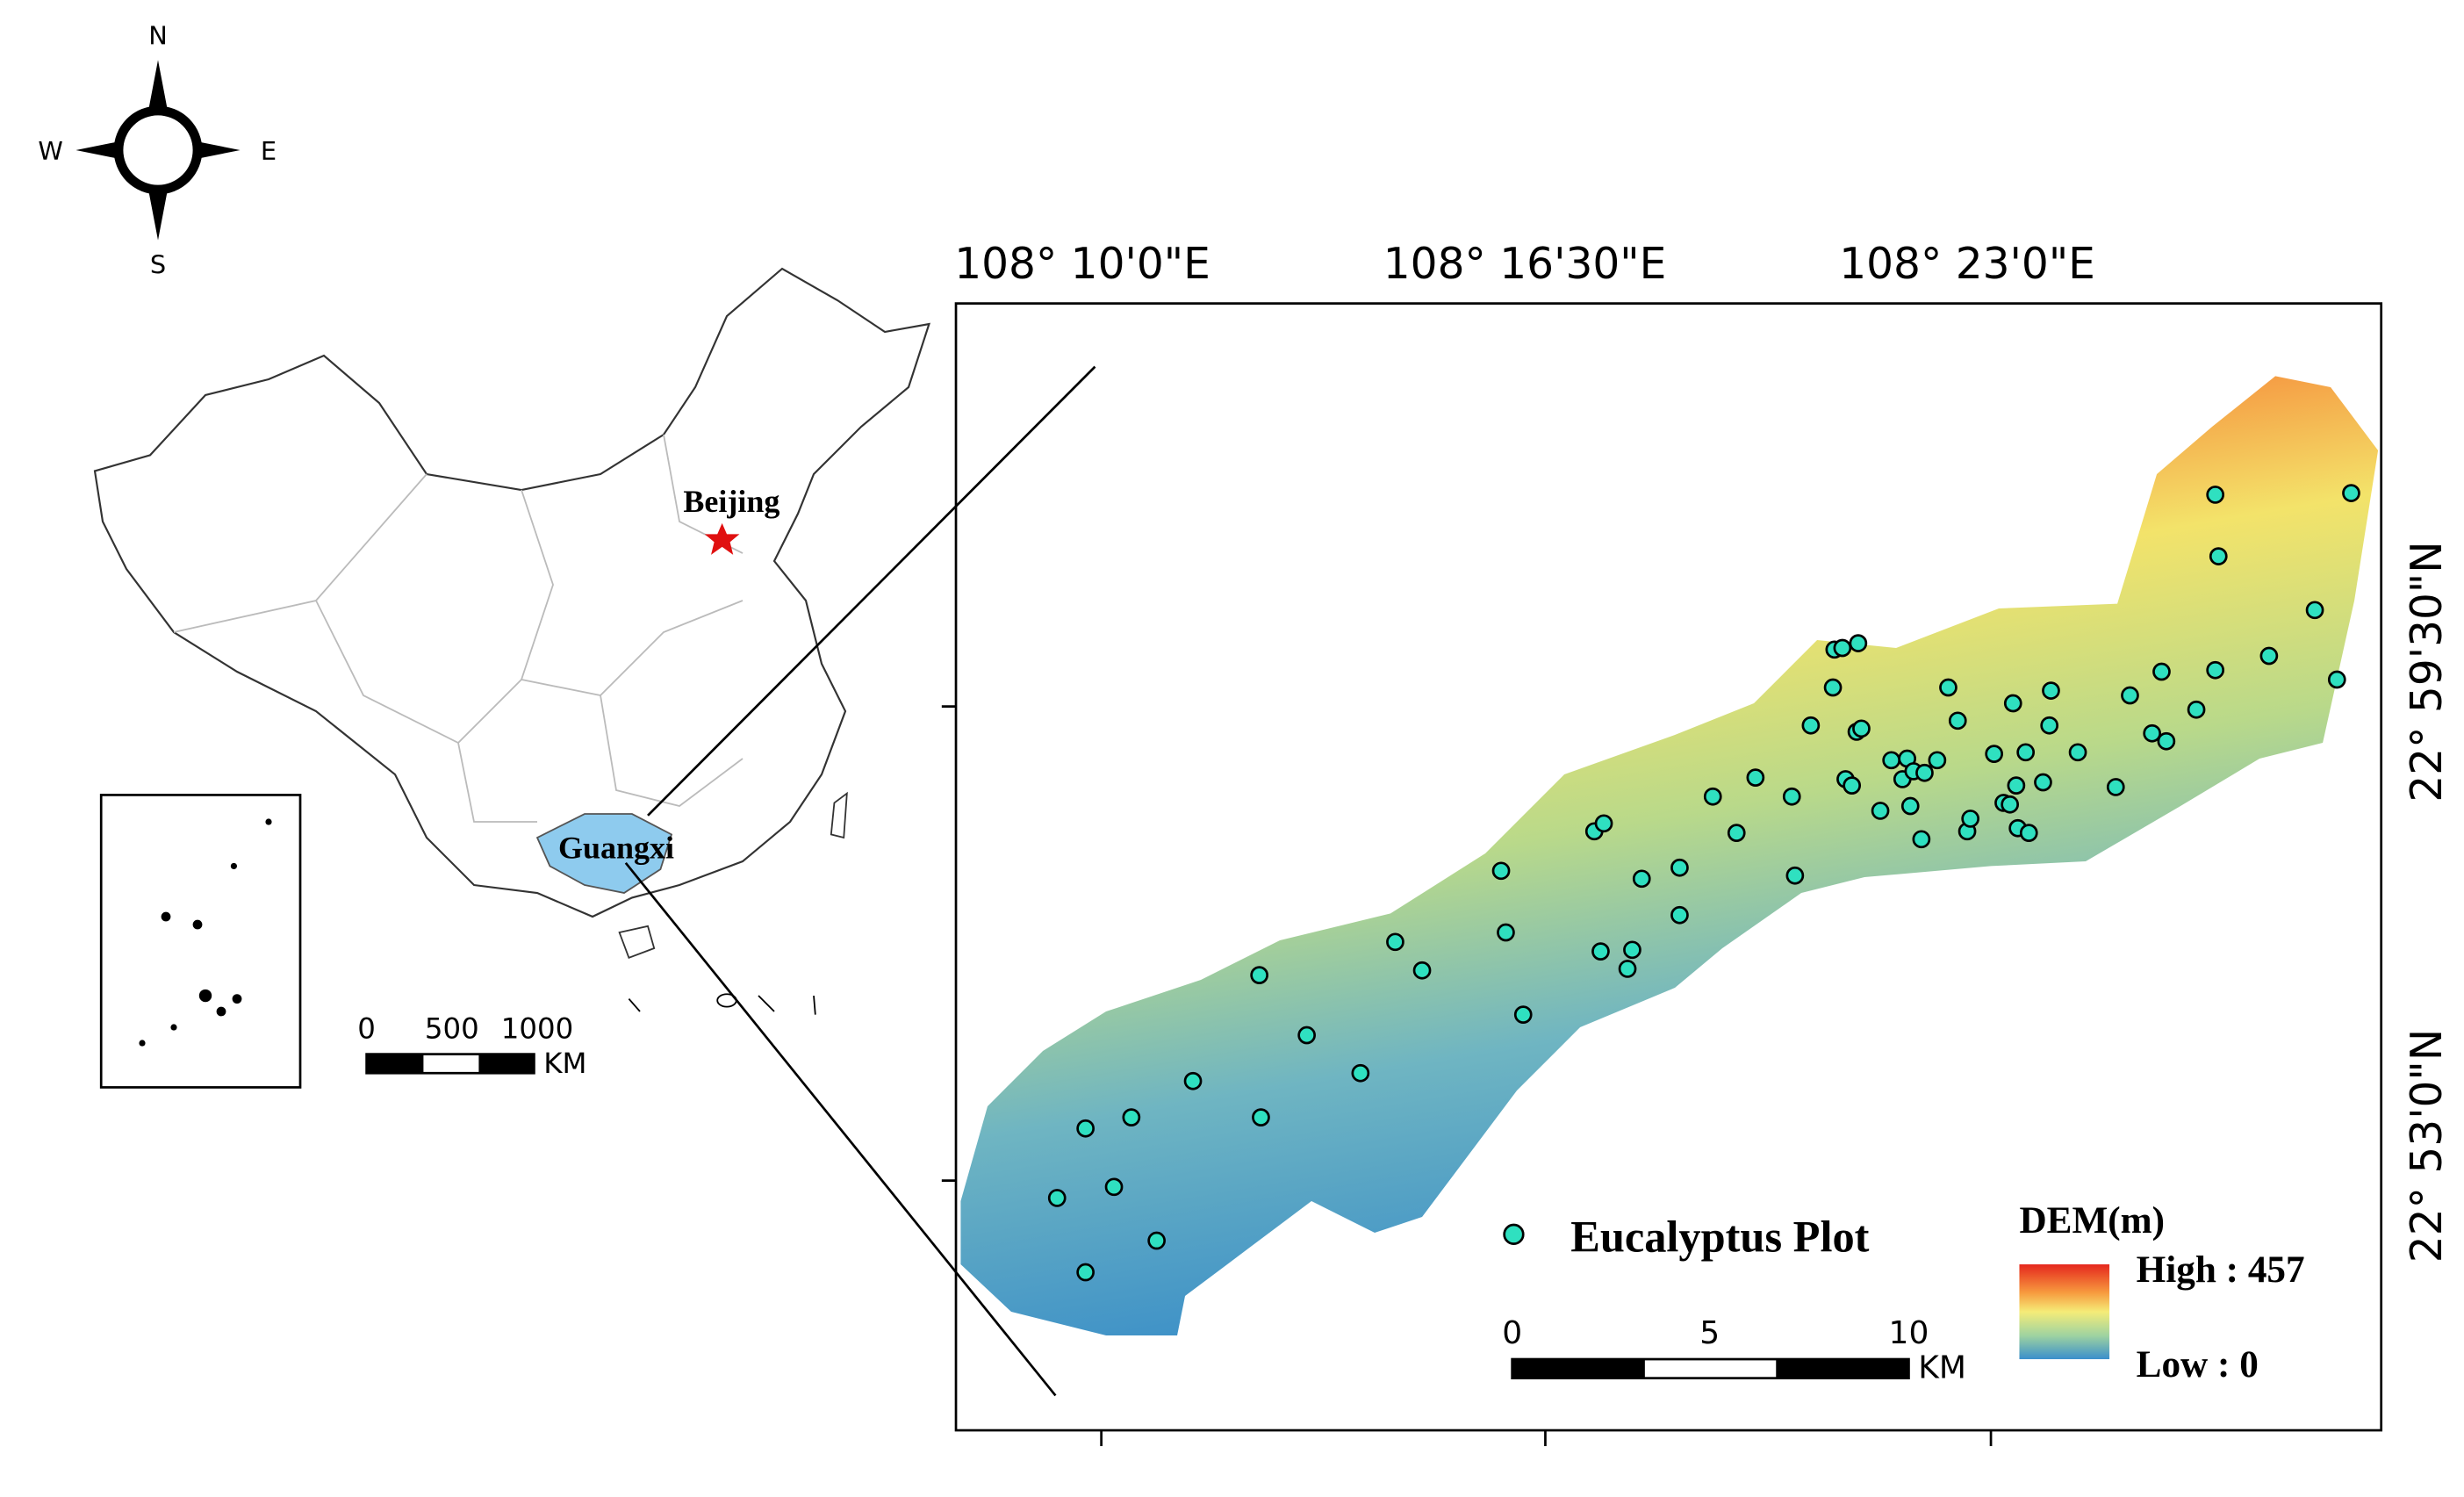 The width and height of the screenshot is (2464, 1497). Describe the element at coordinates (731, 501) in the screenshot. I see `beijing-label: Beijing` at that location.